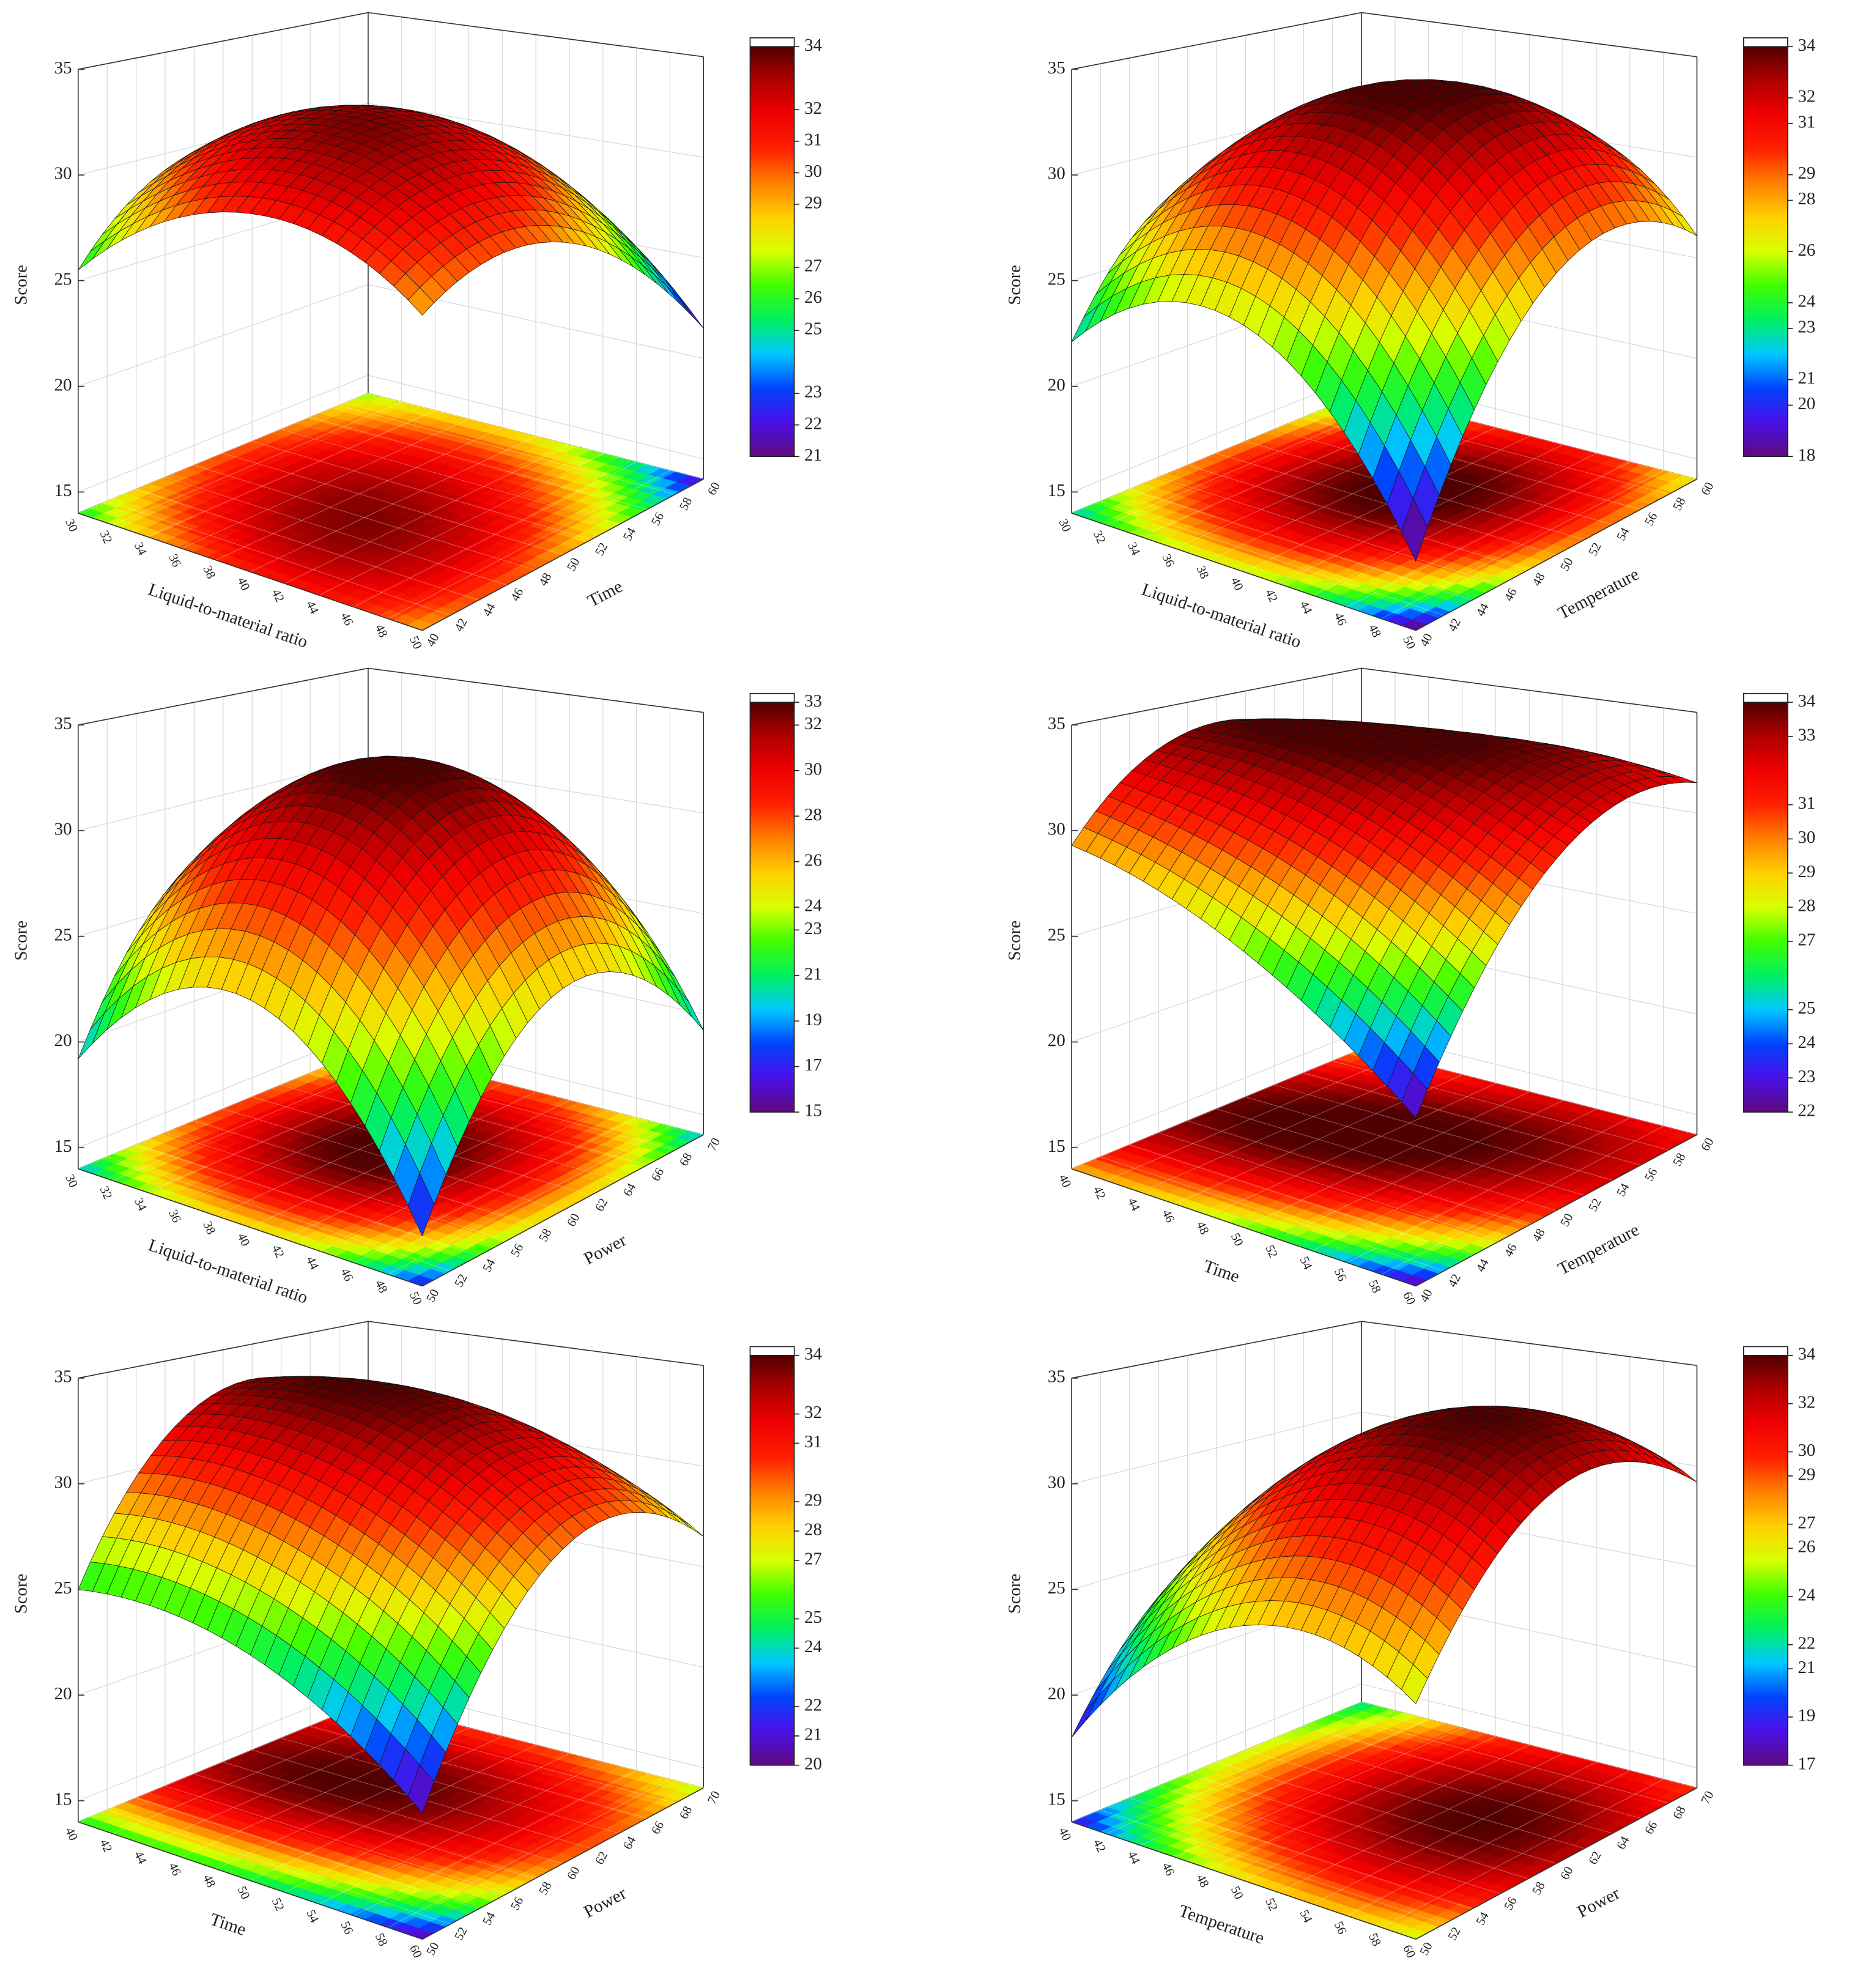 The height and width of the screenshot is (1988, 1852). Describe the element at coordinates (813, 974) in the screenshot. I see `colorbar-tick-label: 21` at that location.